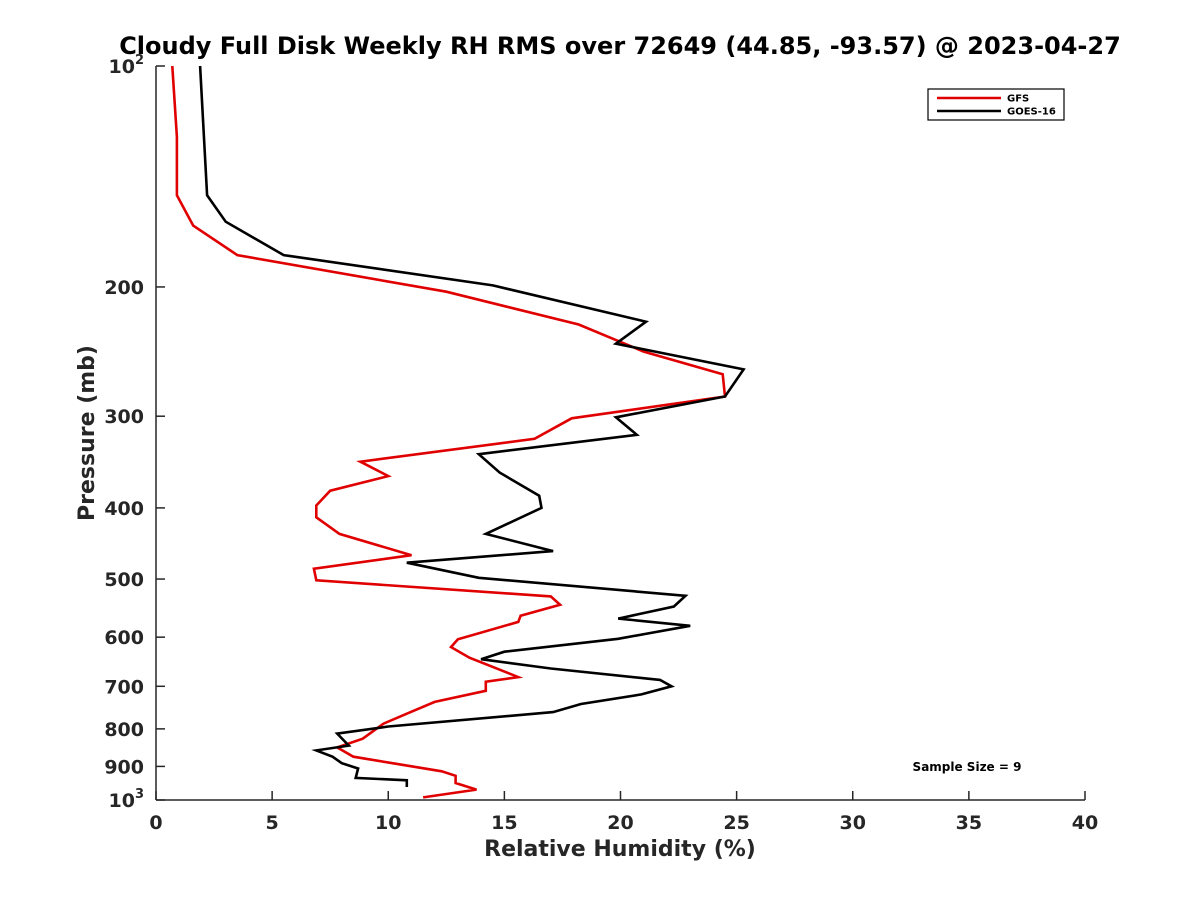 Image resolution: width=1200 pixels, height=900 pixels. What do you see at coordinates (124, 767) in the screenshot?
I see `y-tick-label: 900` at bounding box center [124, 767].